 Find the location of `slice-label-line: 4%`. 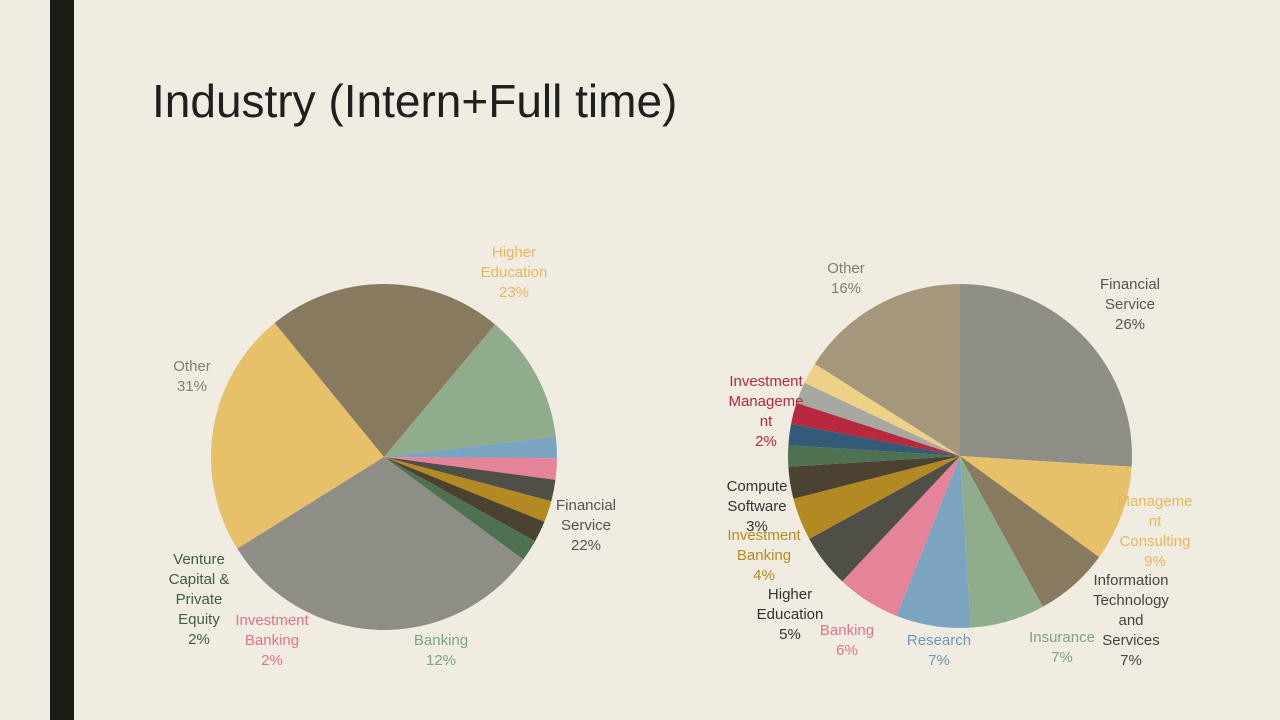

slice-label-line: 4% is located at coordinates (764, 575).